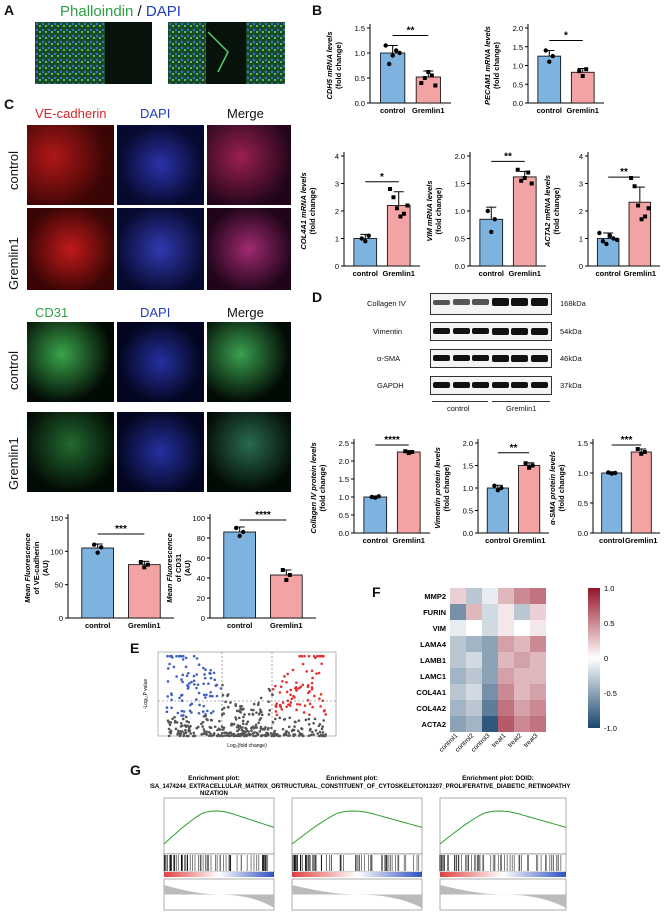 The height and width of the screenshot is (913, 666). What do you see at coordinates (155, 312) in the screenshot?
I see `col-header-dapi-2: DAPI` at bounding box center [155, 312].